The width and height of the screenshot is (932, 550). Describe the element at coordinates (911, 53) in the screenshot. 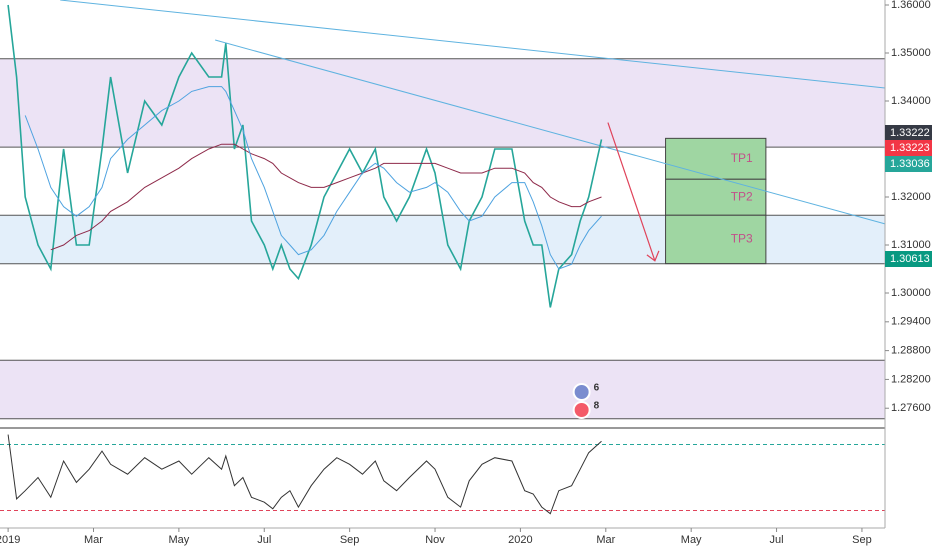

I see `y-tick-label: 1.35000` at that location.